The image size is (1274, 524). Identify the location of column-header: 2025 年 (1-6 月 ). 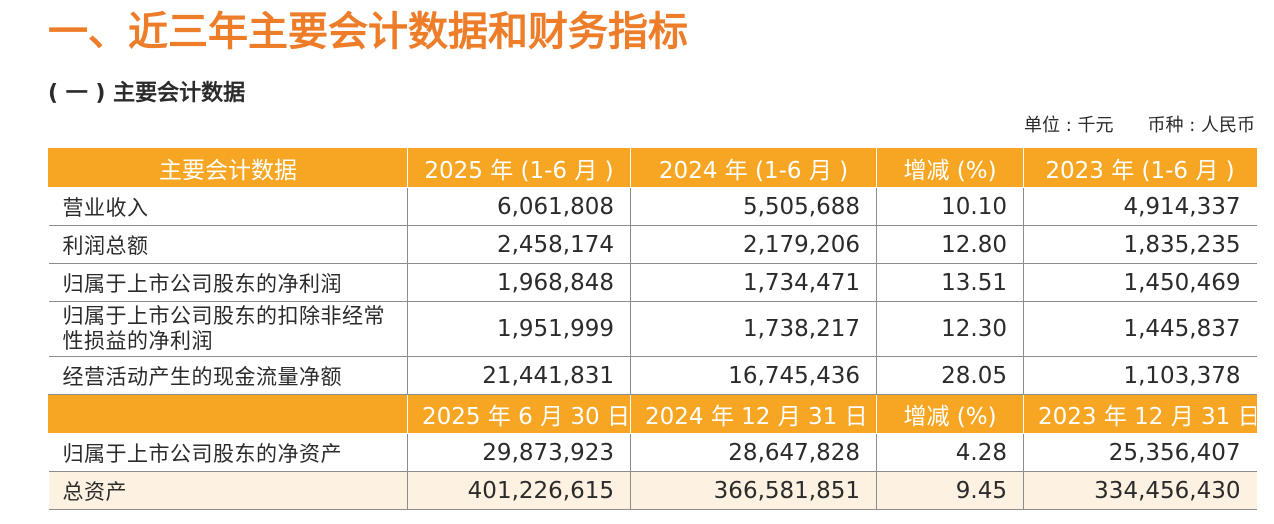
(519, 168).